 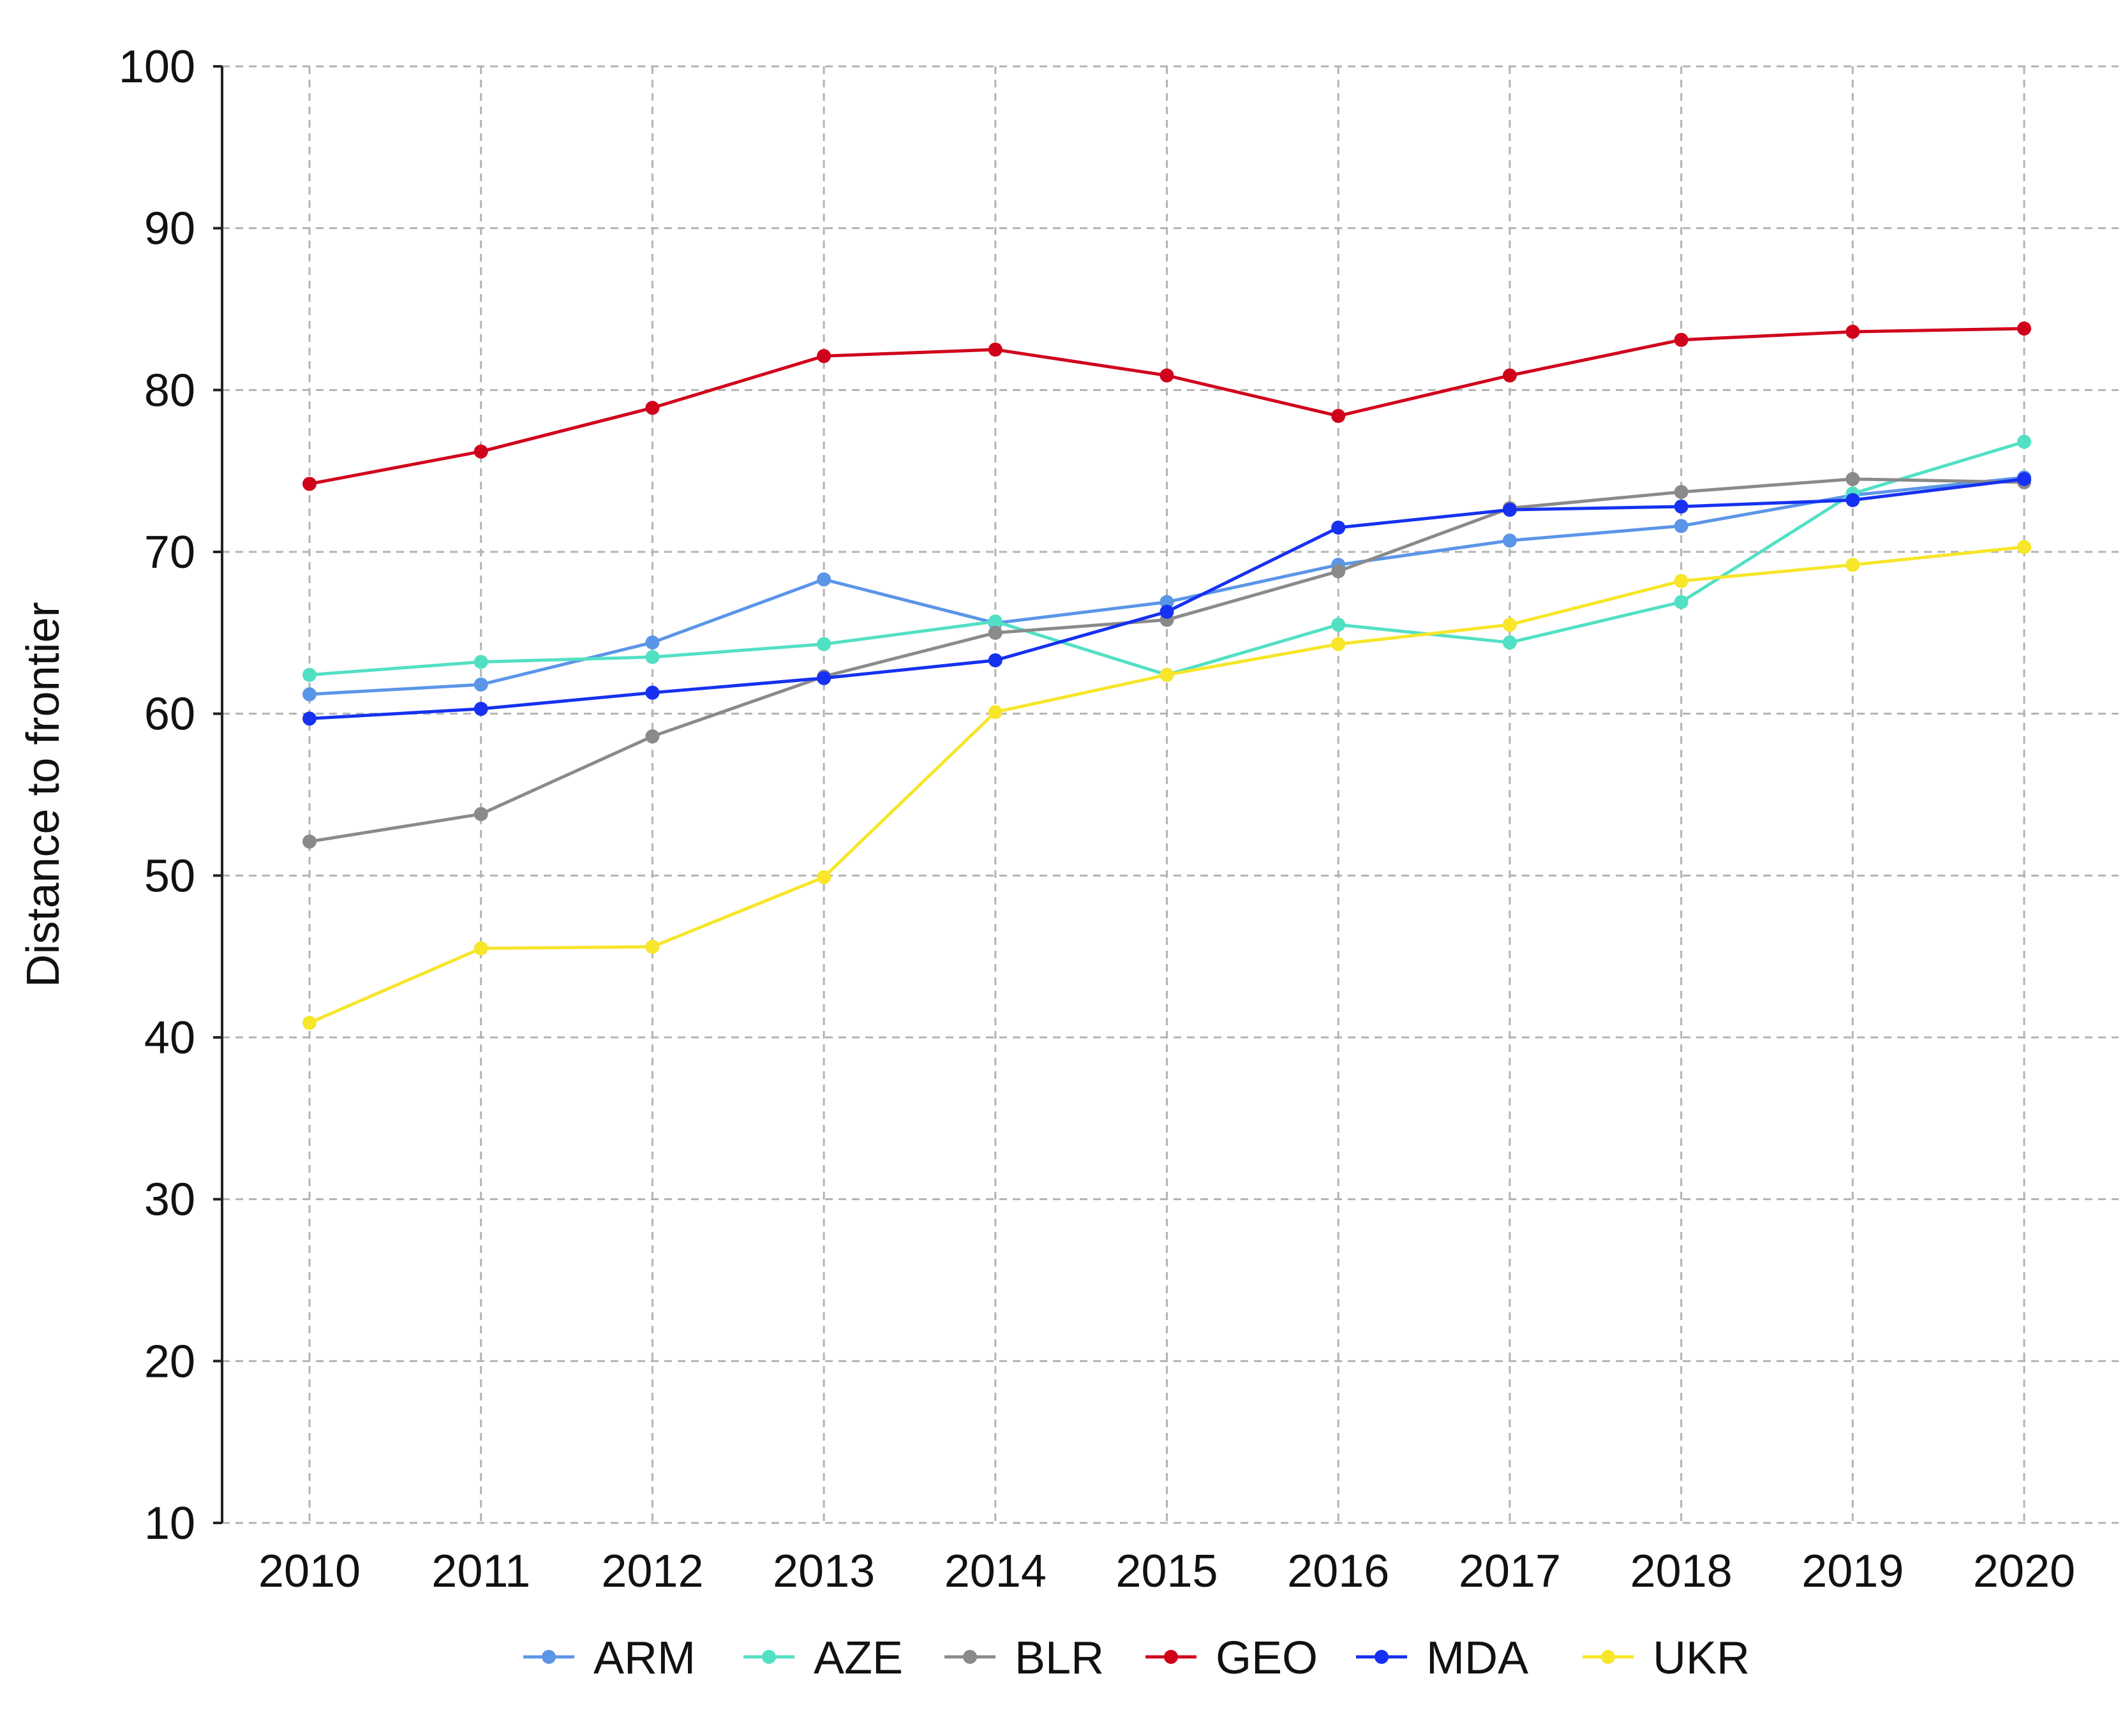 I want to click on axes, so click(x=218, y=795).